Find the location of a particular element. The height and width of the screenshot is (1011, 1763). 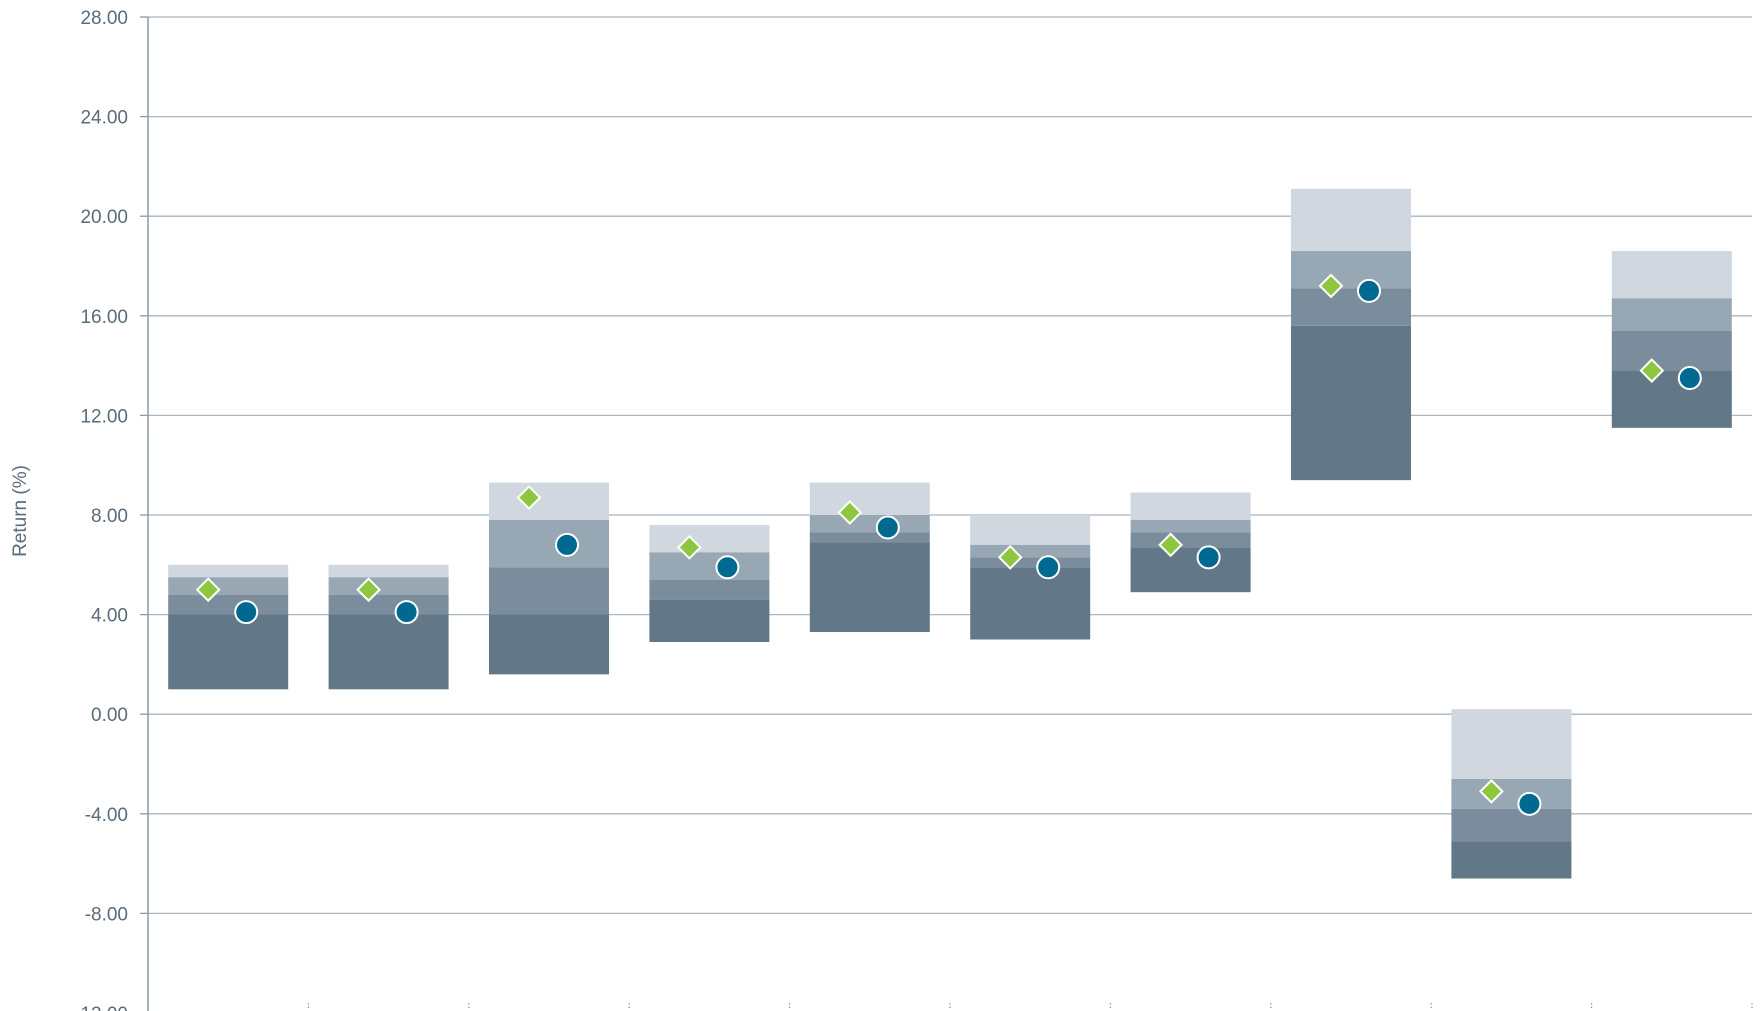

y-tick-label: 16.00 is located at coordinates (104, 317).